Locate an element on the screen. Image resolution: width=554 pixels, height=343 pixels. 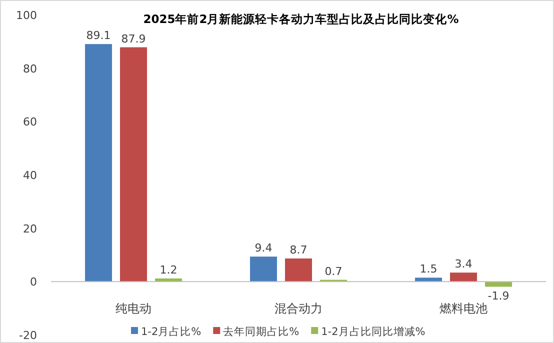
data-label: 0.7 is located at coordinates (333, 271).